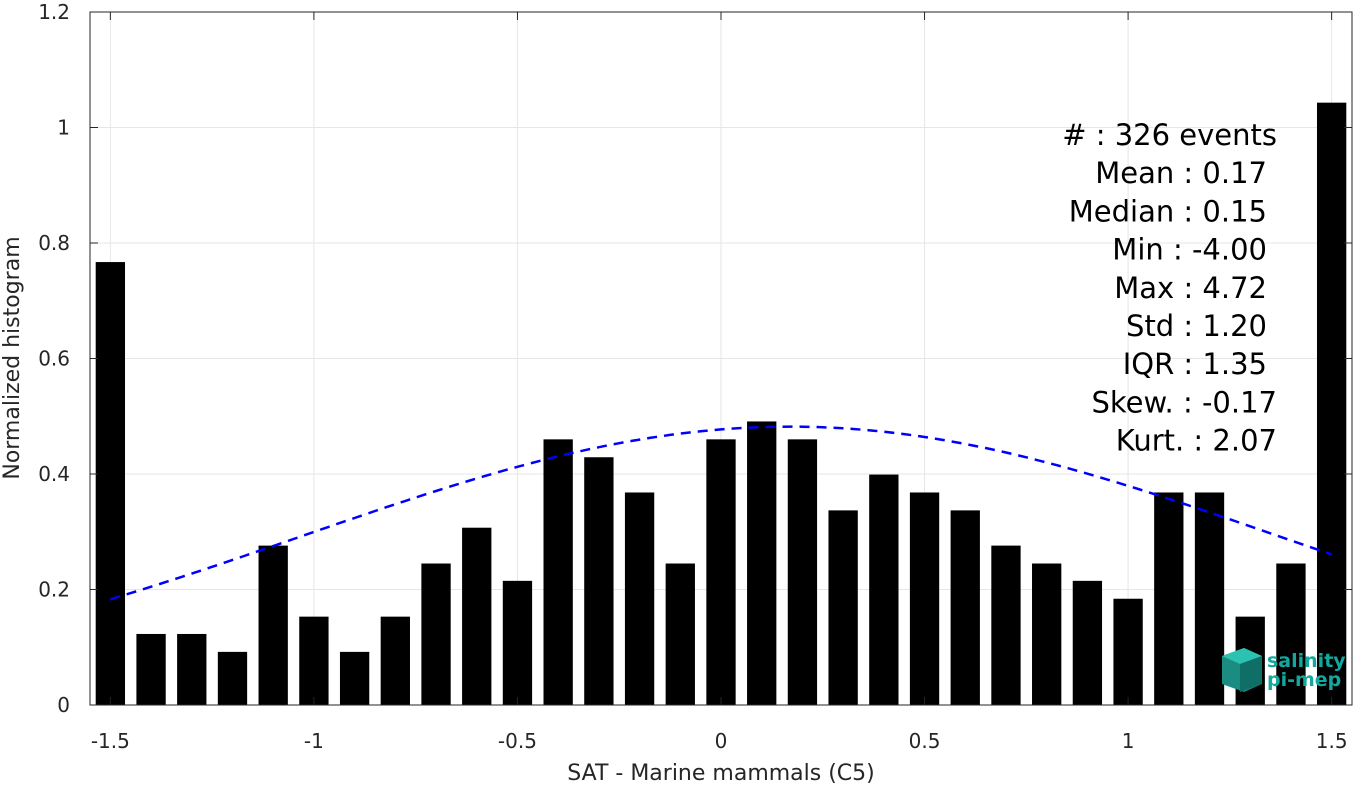 This screenshot has height=785, width=1367. Describe the element at coordinates (925, 741) in the screenshot. I see `x-tick-label: 0.5` at that location.